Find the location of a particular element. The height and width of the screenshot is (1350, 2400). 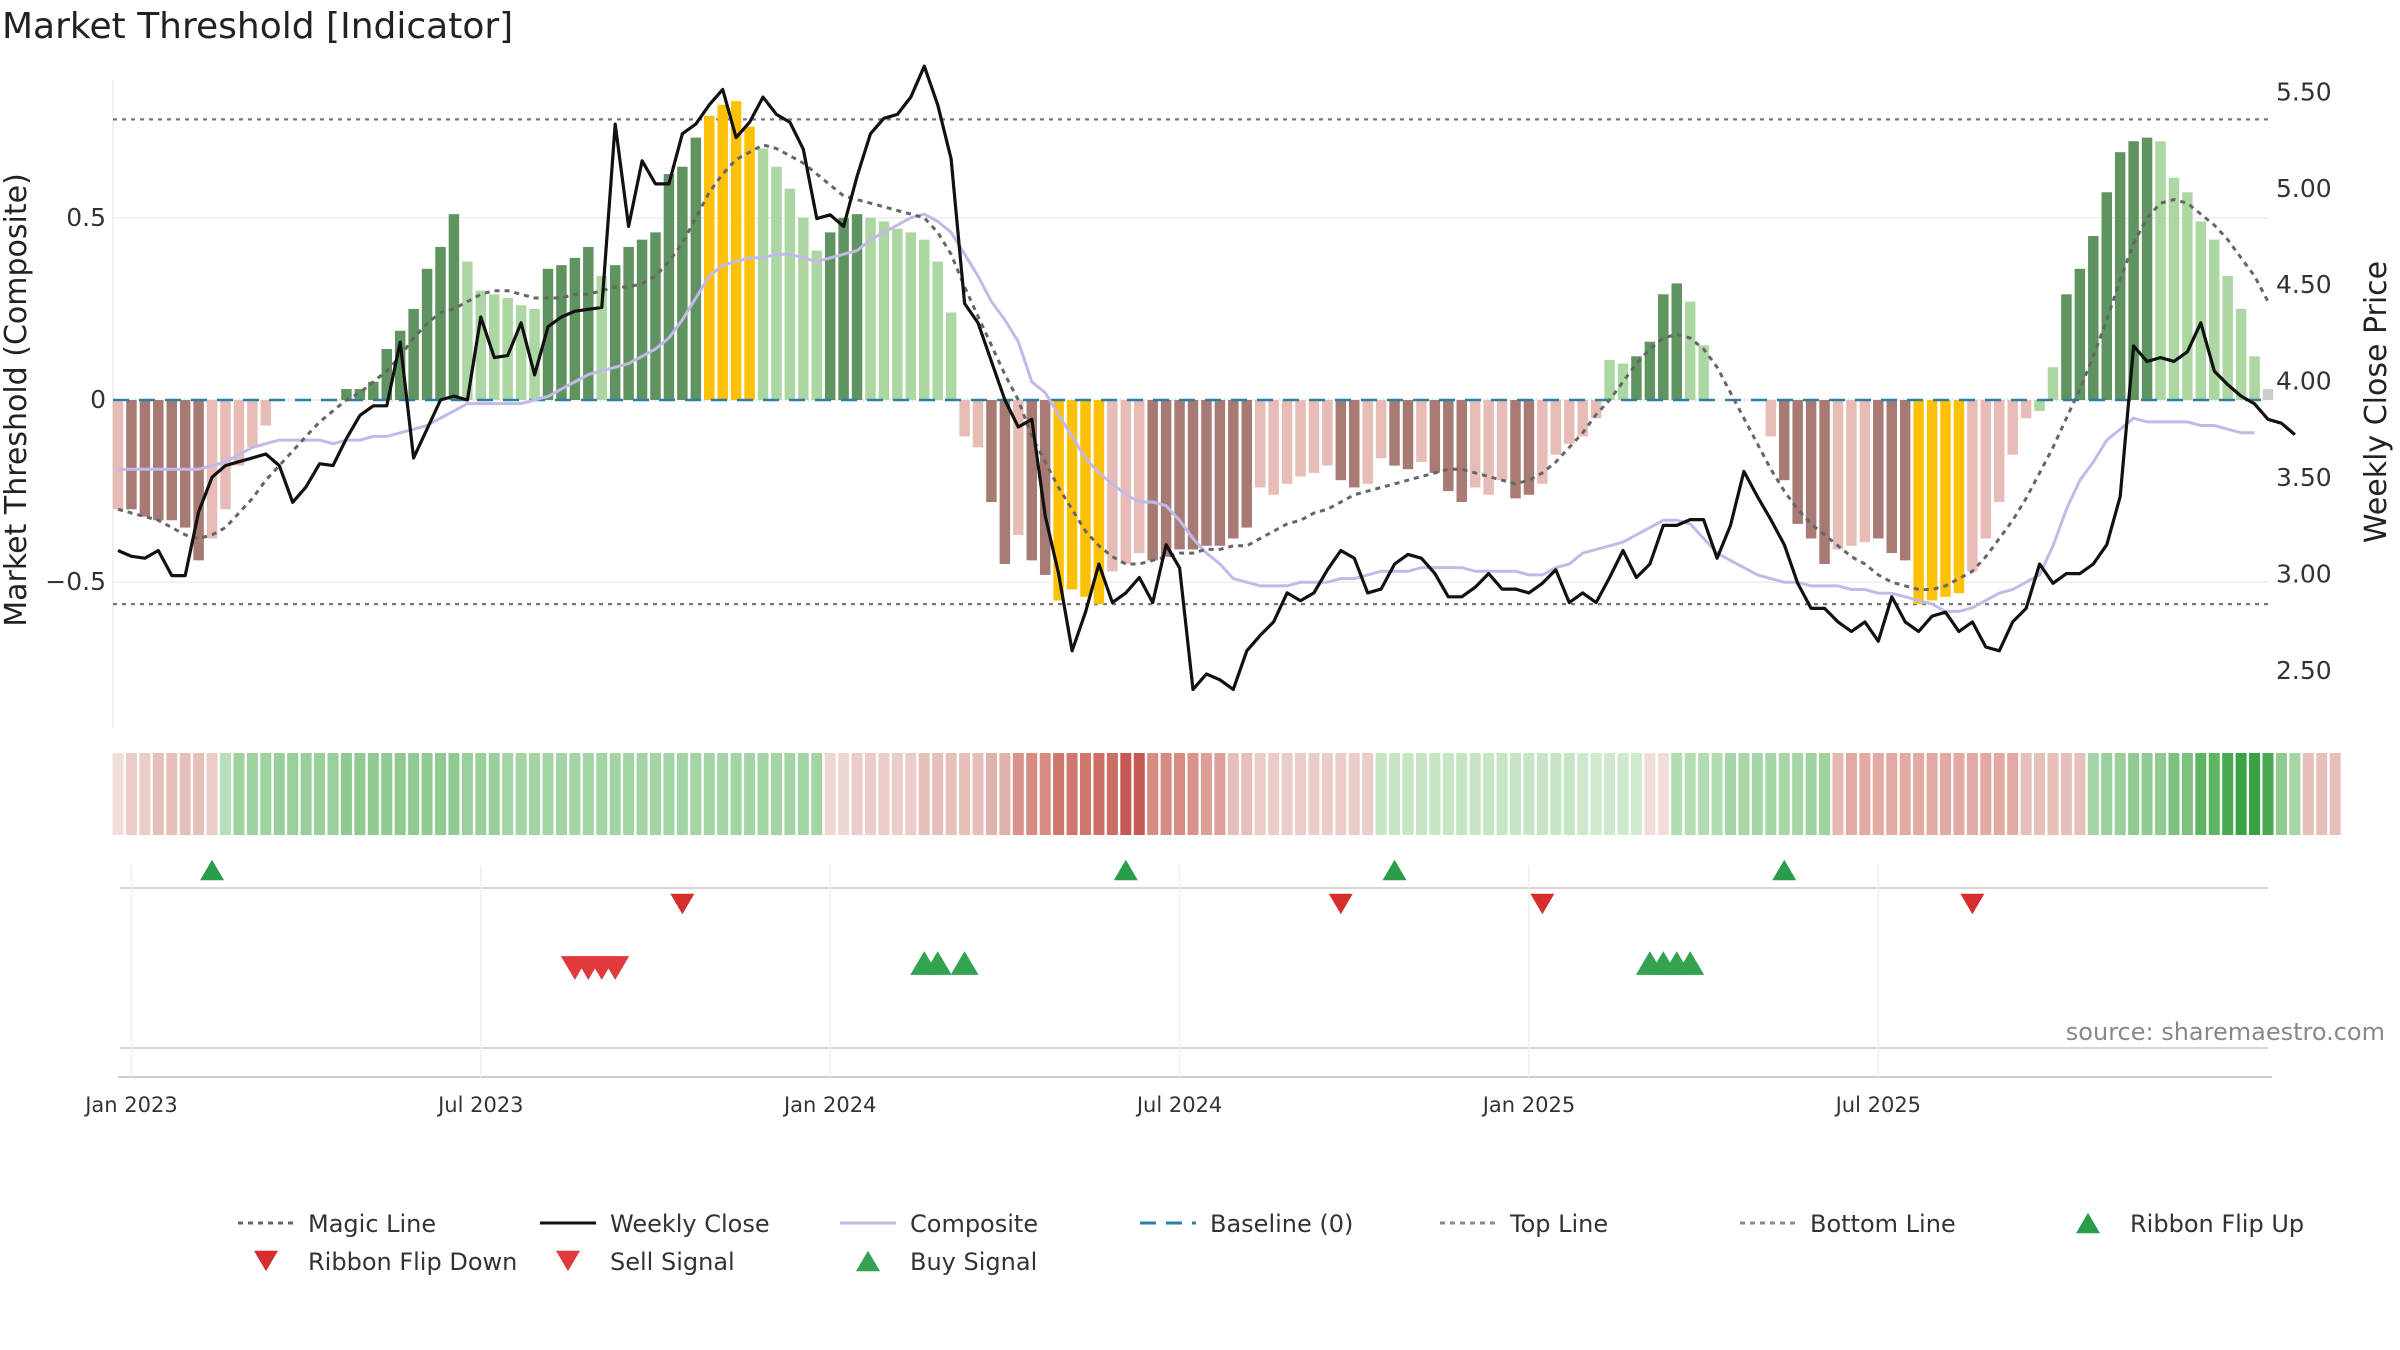

legend-label: Baseline (0) is located at coordinates (1281, 1224).